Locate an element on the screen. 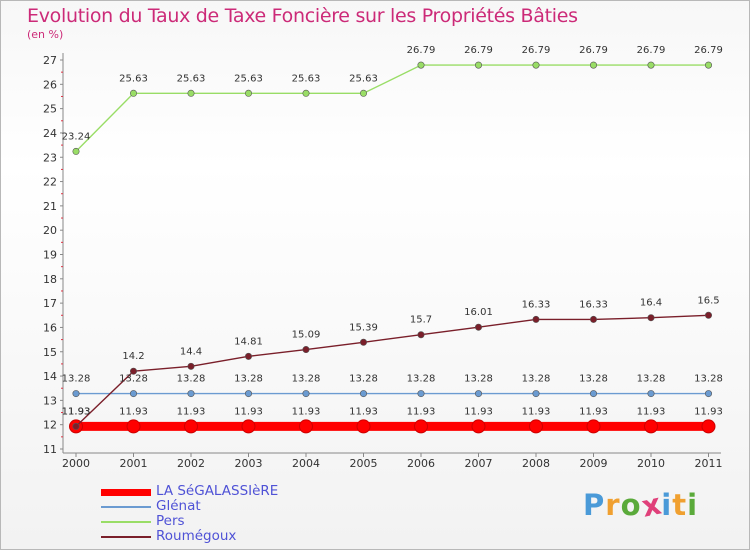  y-tick-label: 18 is located at coordinates (50, 279).